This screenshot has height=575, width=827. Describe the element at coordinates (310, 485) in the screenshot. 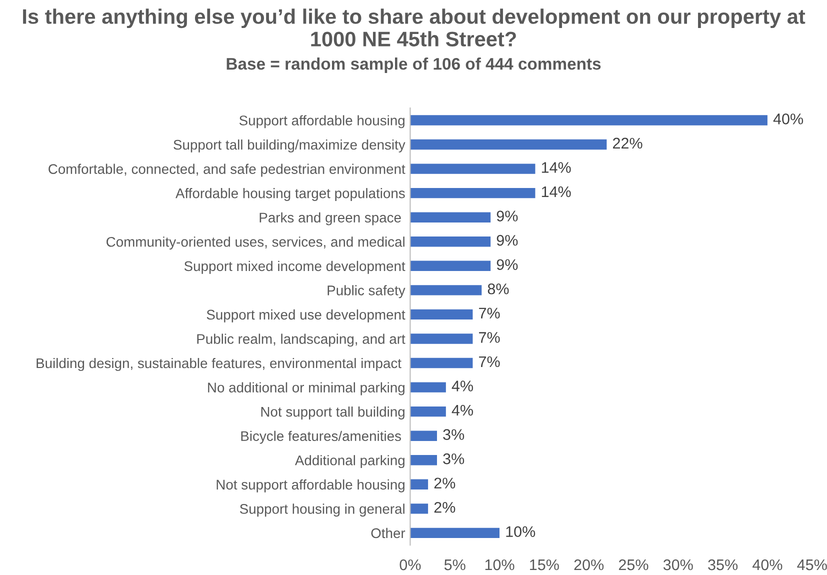

I see `y-tick-label: Not support affordable housing` at that location.